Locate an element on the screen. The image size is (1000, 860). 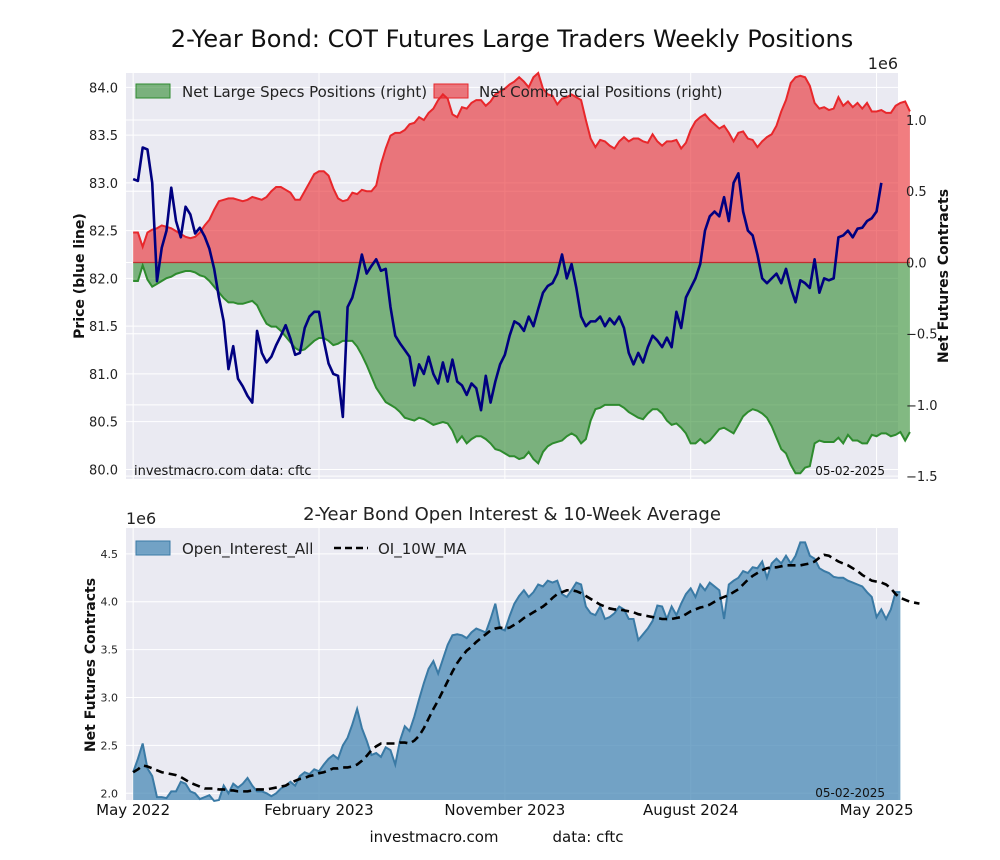
price-axis-label: Price (blue line) is located at coordinates (80, 276).